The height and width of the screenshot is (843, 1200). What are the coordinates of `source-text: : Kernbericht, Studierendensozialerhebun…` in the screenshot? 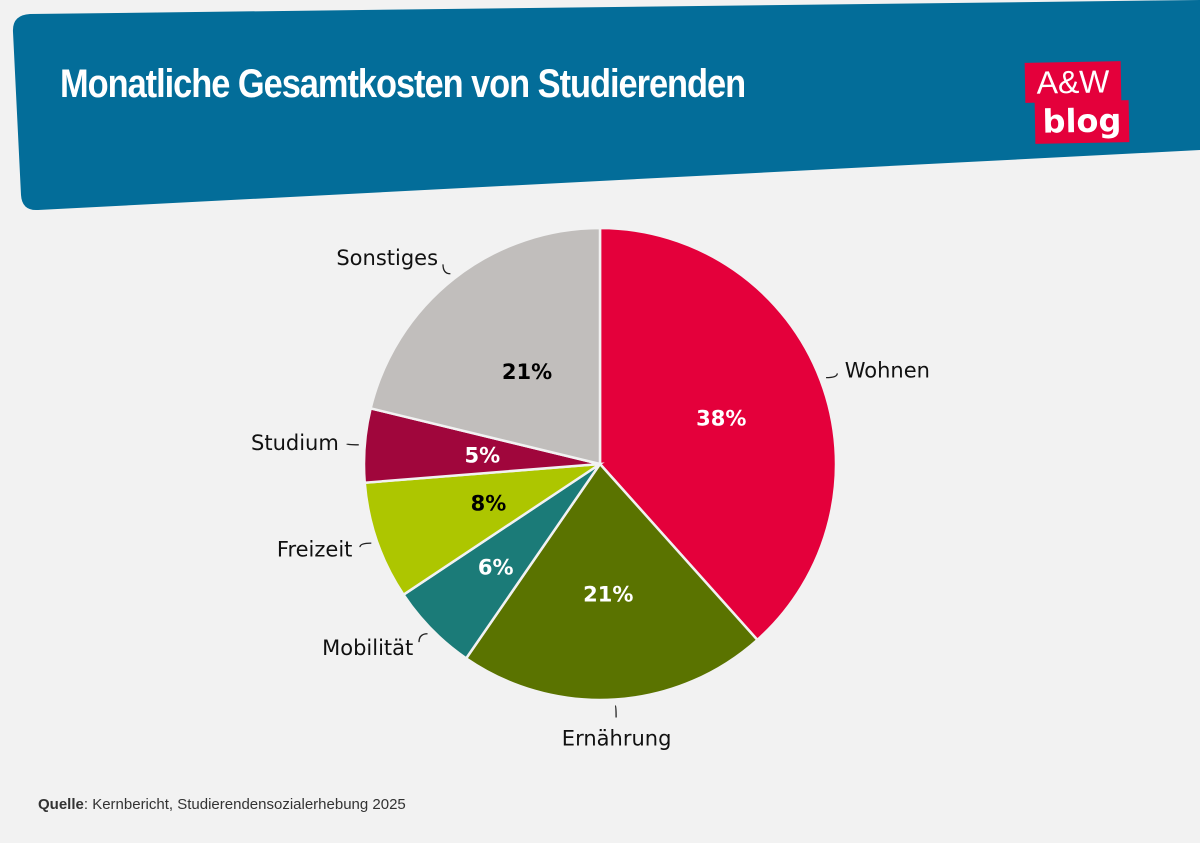 It's located at (244, 804).